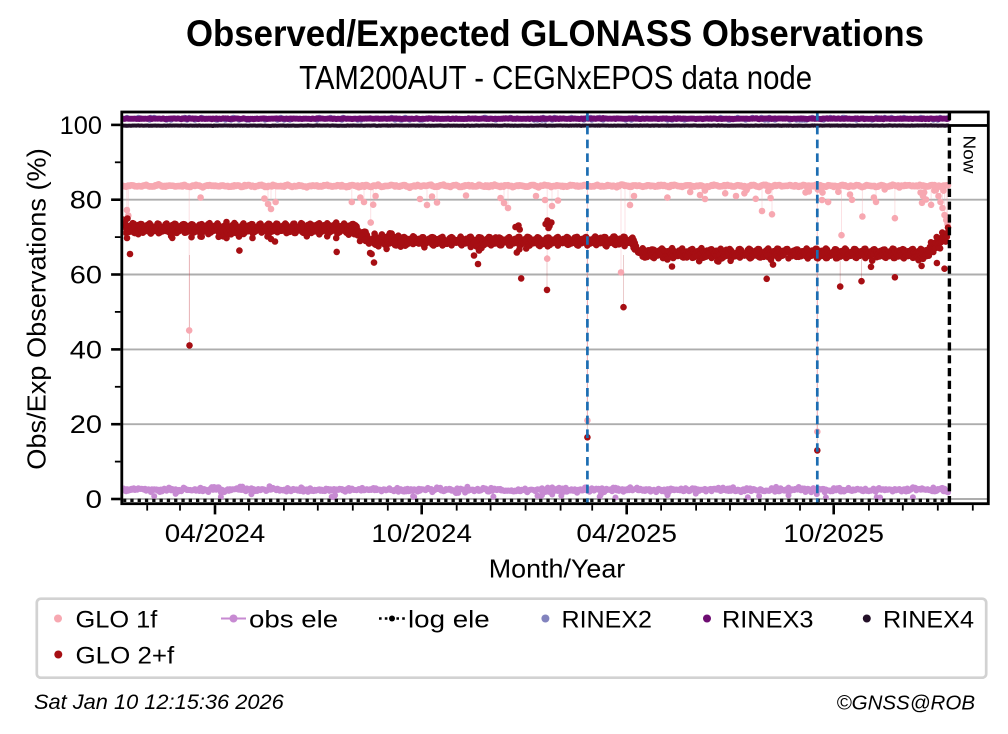 The image size is (1008, 734). I want to click on svg-text: log ele, so click(449, 619).